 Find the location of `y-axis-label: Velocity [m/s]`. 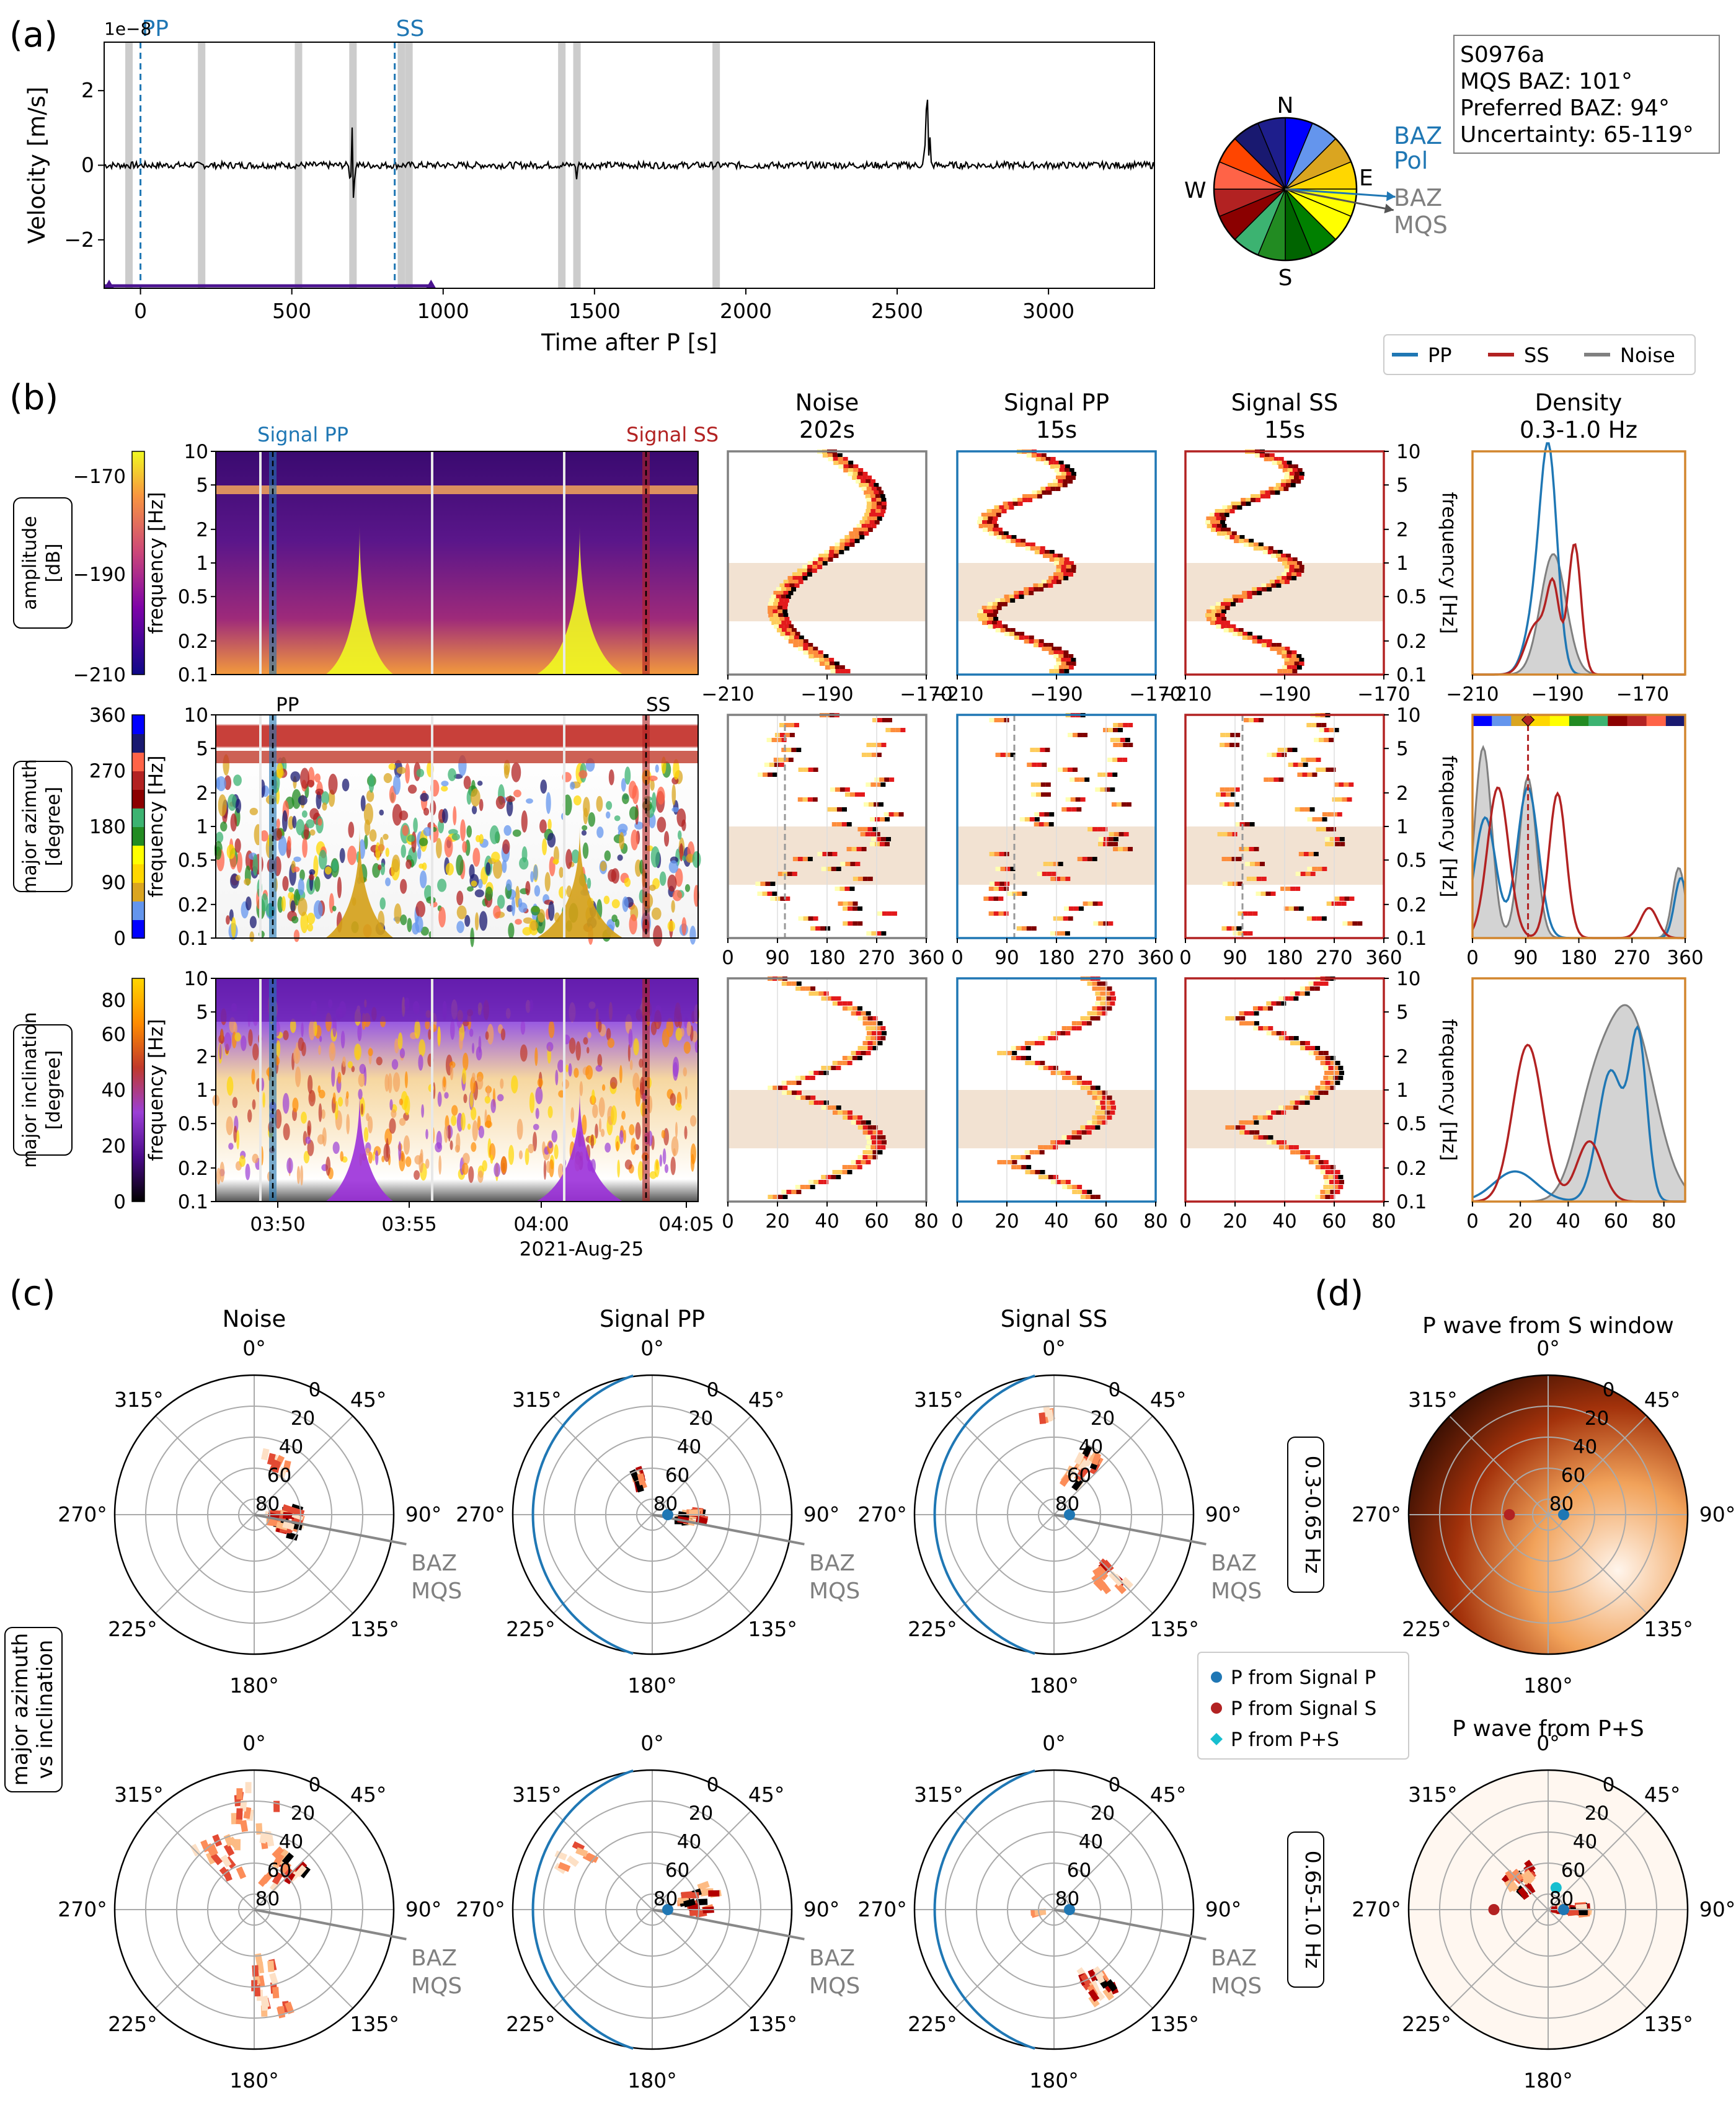

y-axis-label: Velocity [m/s] is located at coordinates (37, 165).